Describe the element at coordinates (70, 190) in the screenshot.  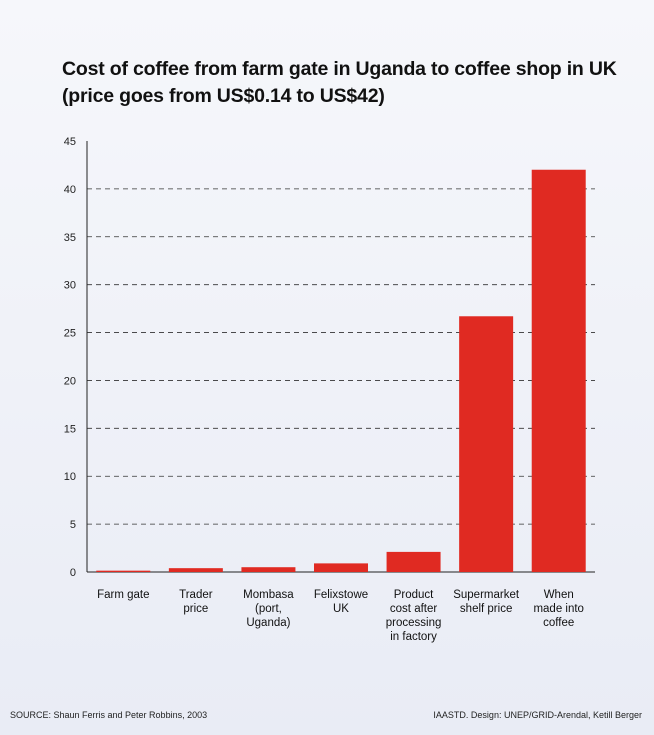
I see `y-tick-label: 40` at that location.